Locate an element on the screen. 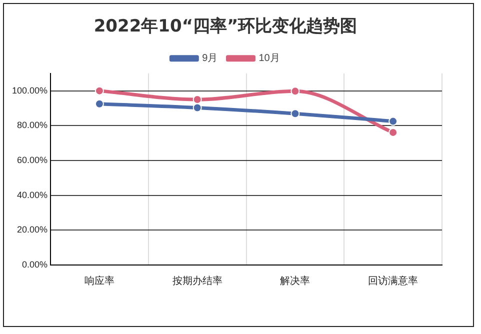  x-tick-label: 按期办结率 is located at coordinates (197, 280).